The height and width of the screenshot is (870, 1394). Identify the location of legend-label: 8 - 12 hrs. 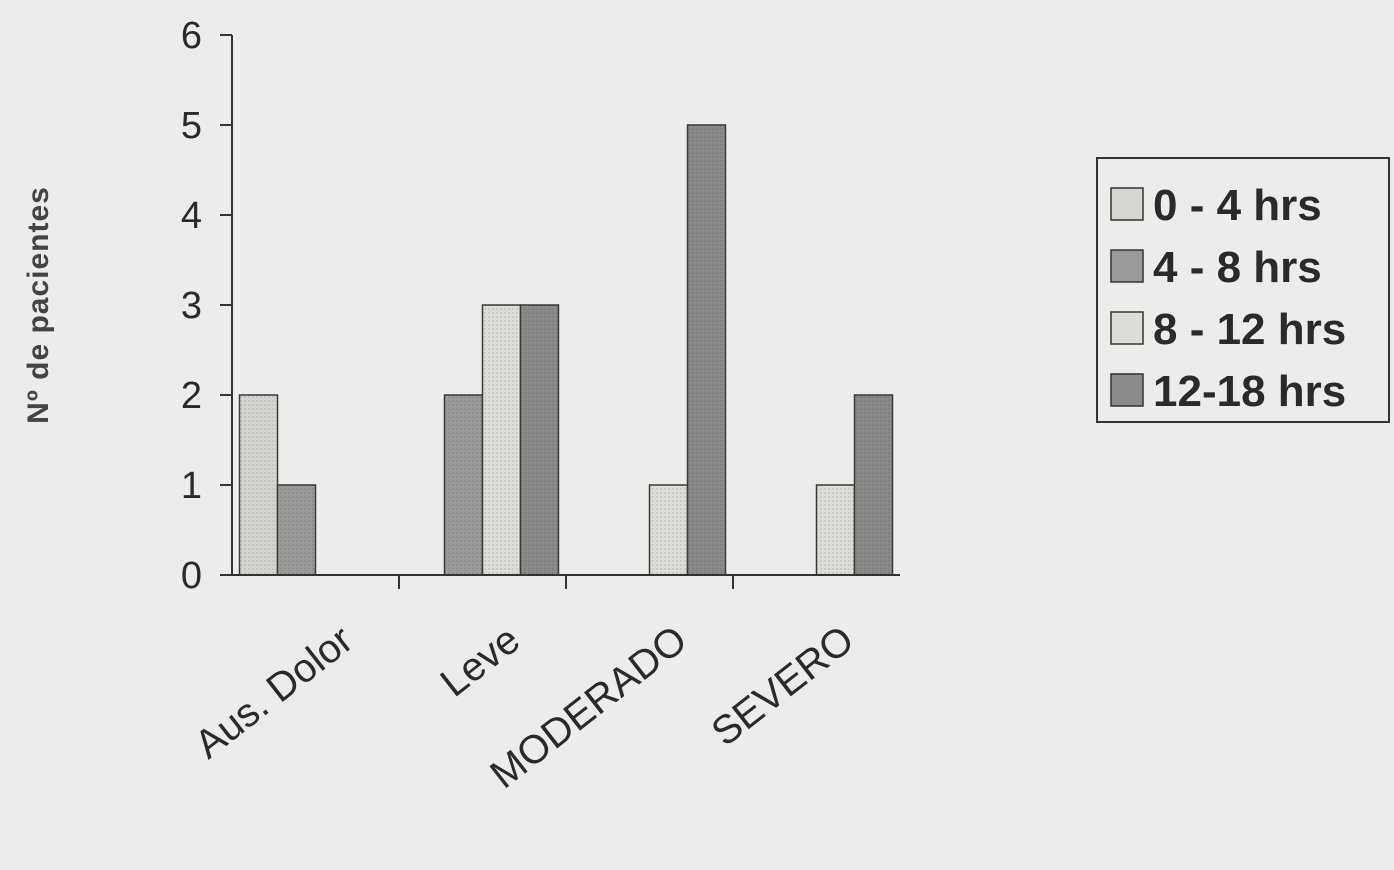
(1249, 329).